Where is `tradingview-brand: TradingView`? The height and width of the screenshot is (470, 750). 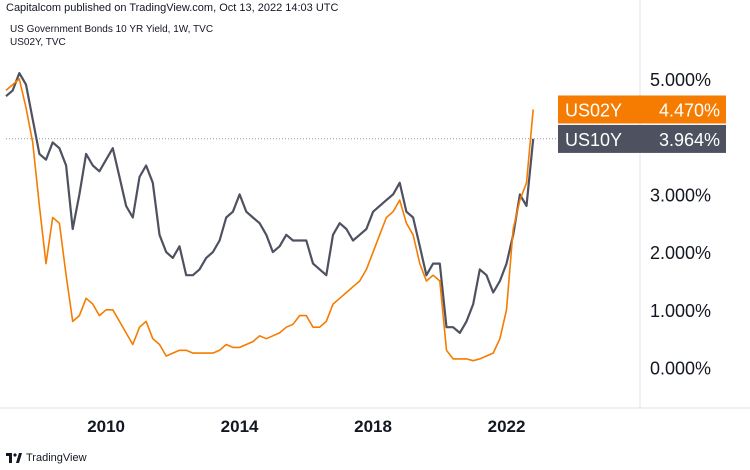
tradingview-brand: TradingView is located at coordinates (56, 458).